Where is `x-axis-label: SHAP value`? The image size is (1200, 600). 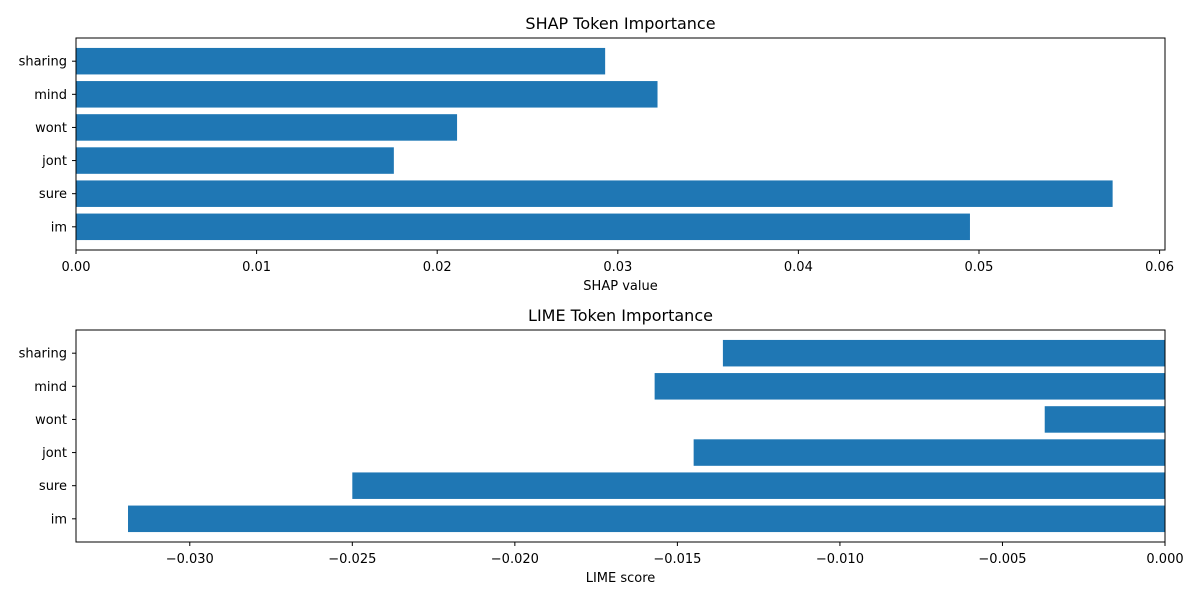
x-axis-label: SHAP value is located at coordinates (620, 286).